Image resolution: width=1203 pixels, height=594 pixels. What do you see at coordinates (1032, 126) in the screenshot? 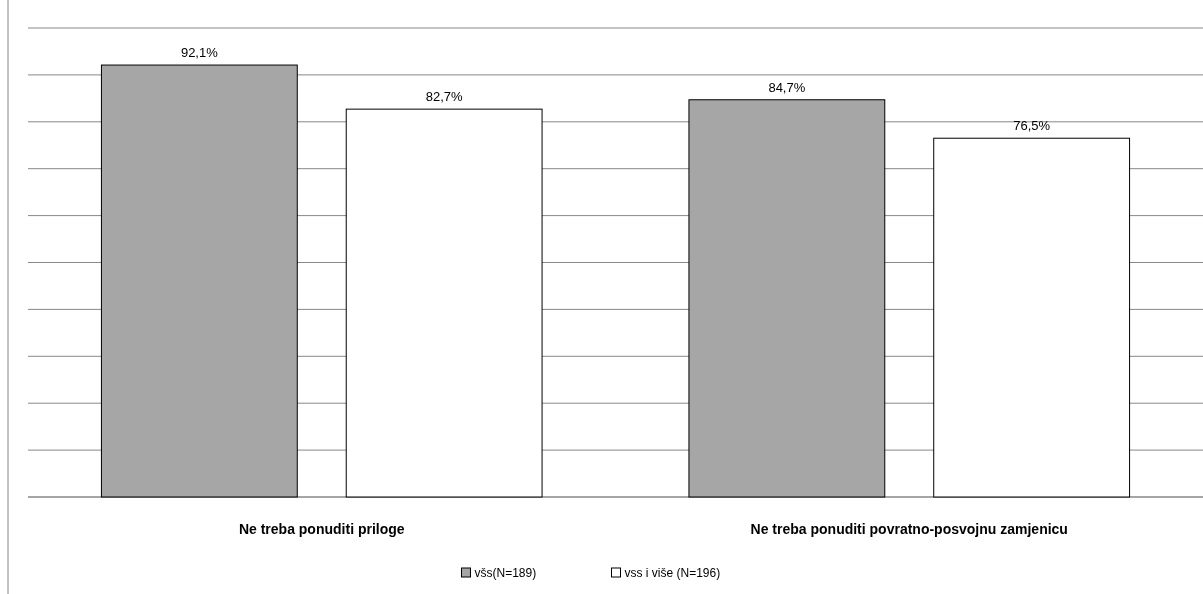
I see `data-label: 76,5%` at bounding box center [1032, 126].